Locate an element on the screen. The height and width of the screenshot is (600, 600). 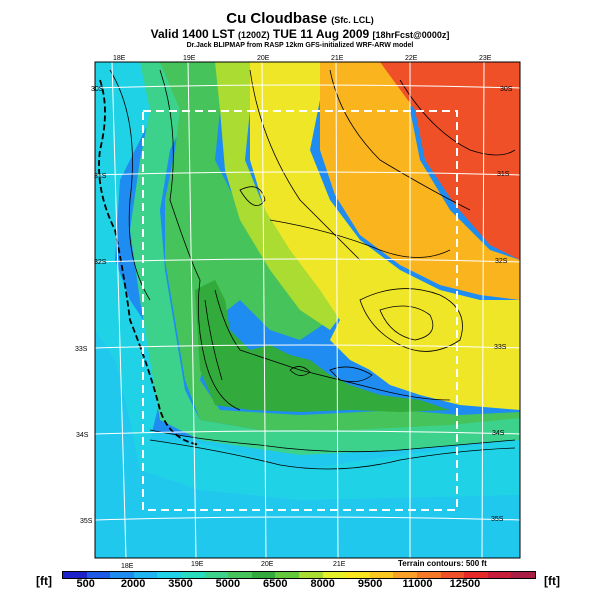
lon-label-top: 20E is located at coordinates (263, 58).